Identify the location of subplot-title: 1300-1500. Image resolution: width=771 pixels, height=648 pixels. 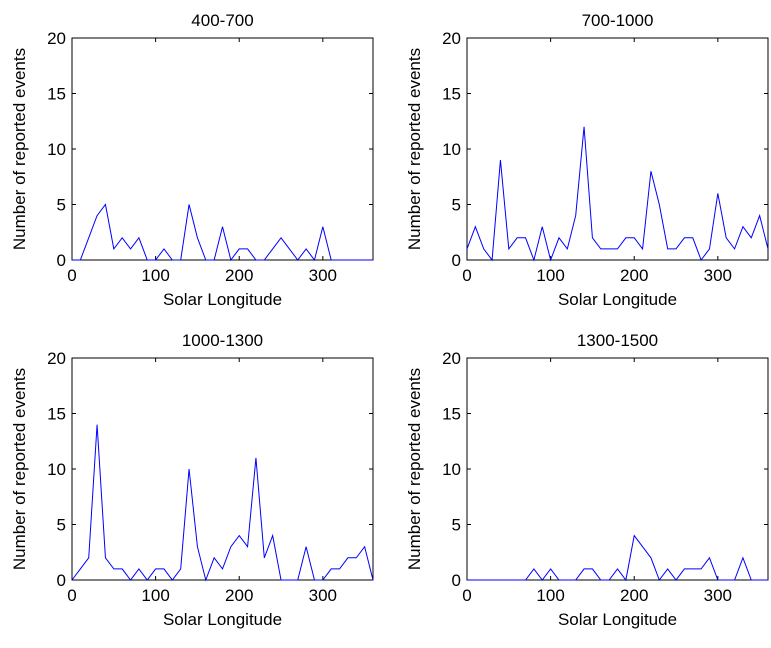
(617, 340).